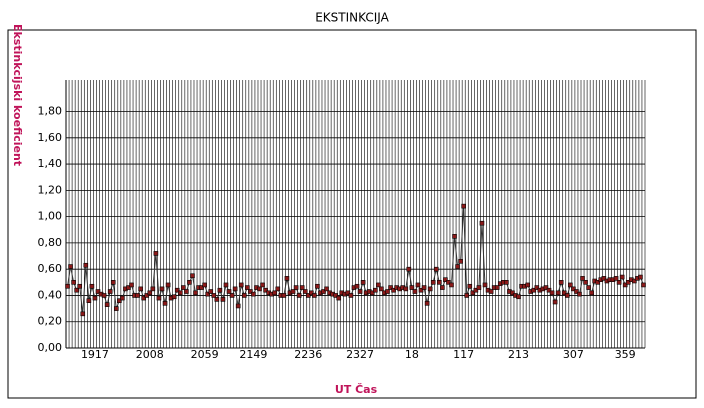  I want to click on x-tick-label: 307, so click(573, 354).